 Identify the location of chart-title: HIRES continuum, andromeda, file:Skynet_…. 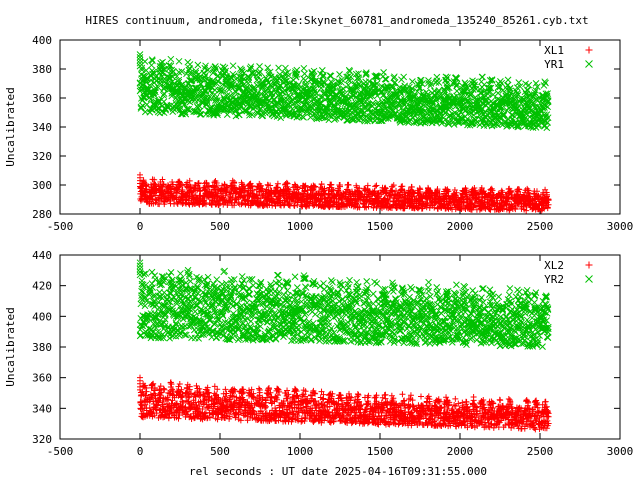
(336, 20).